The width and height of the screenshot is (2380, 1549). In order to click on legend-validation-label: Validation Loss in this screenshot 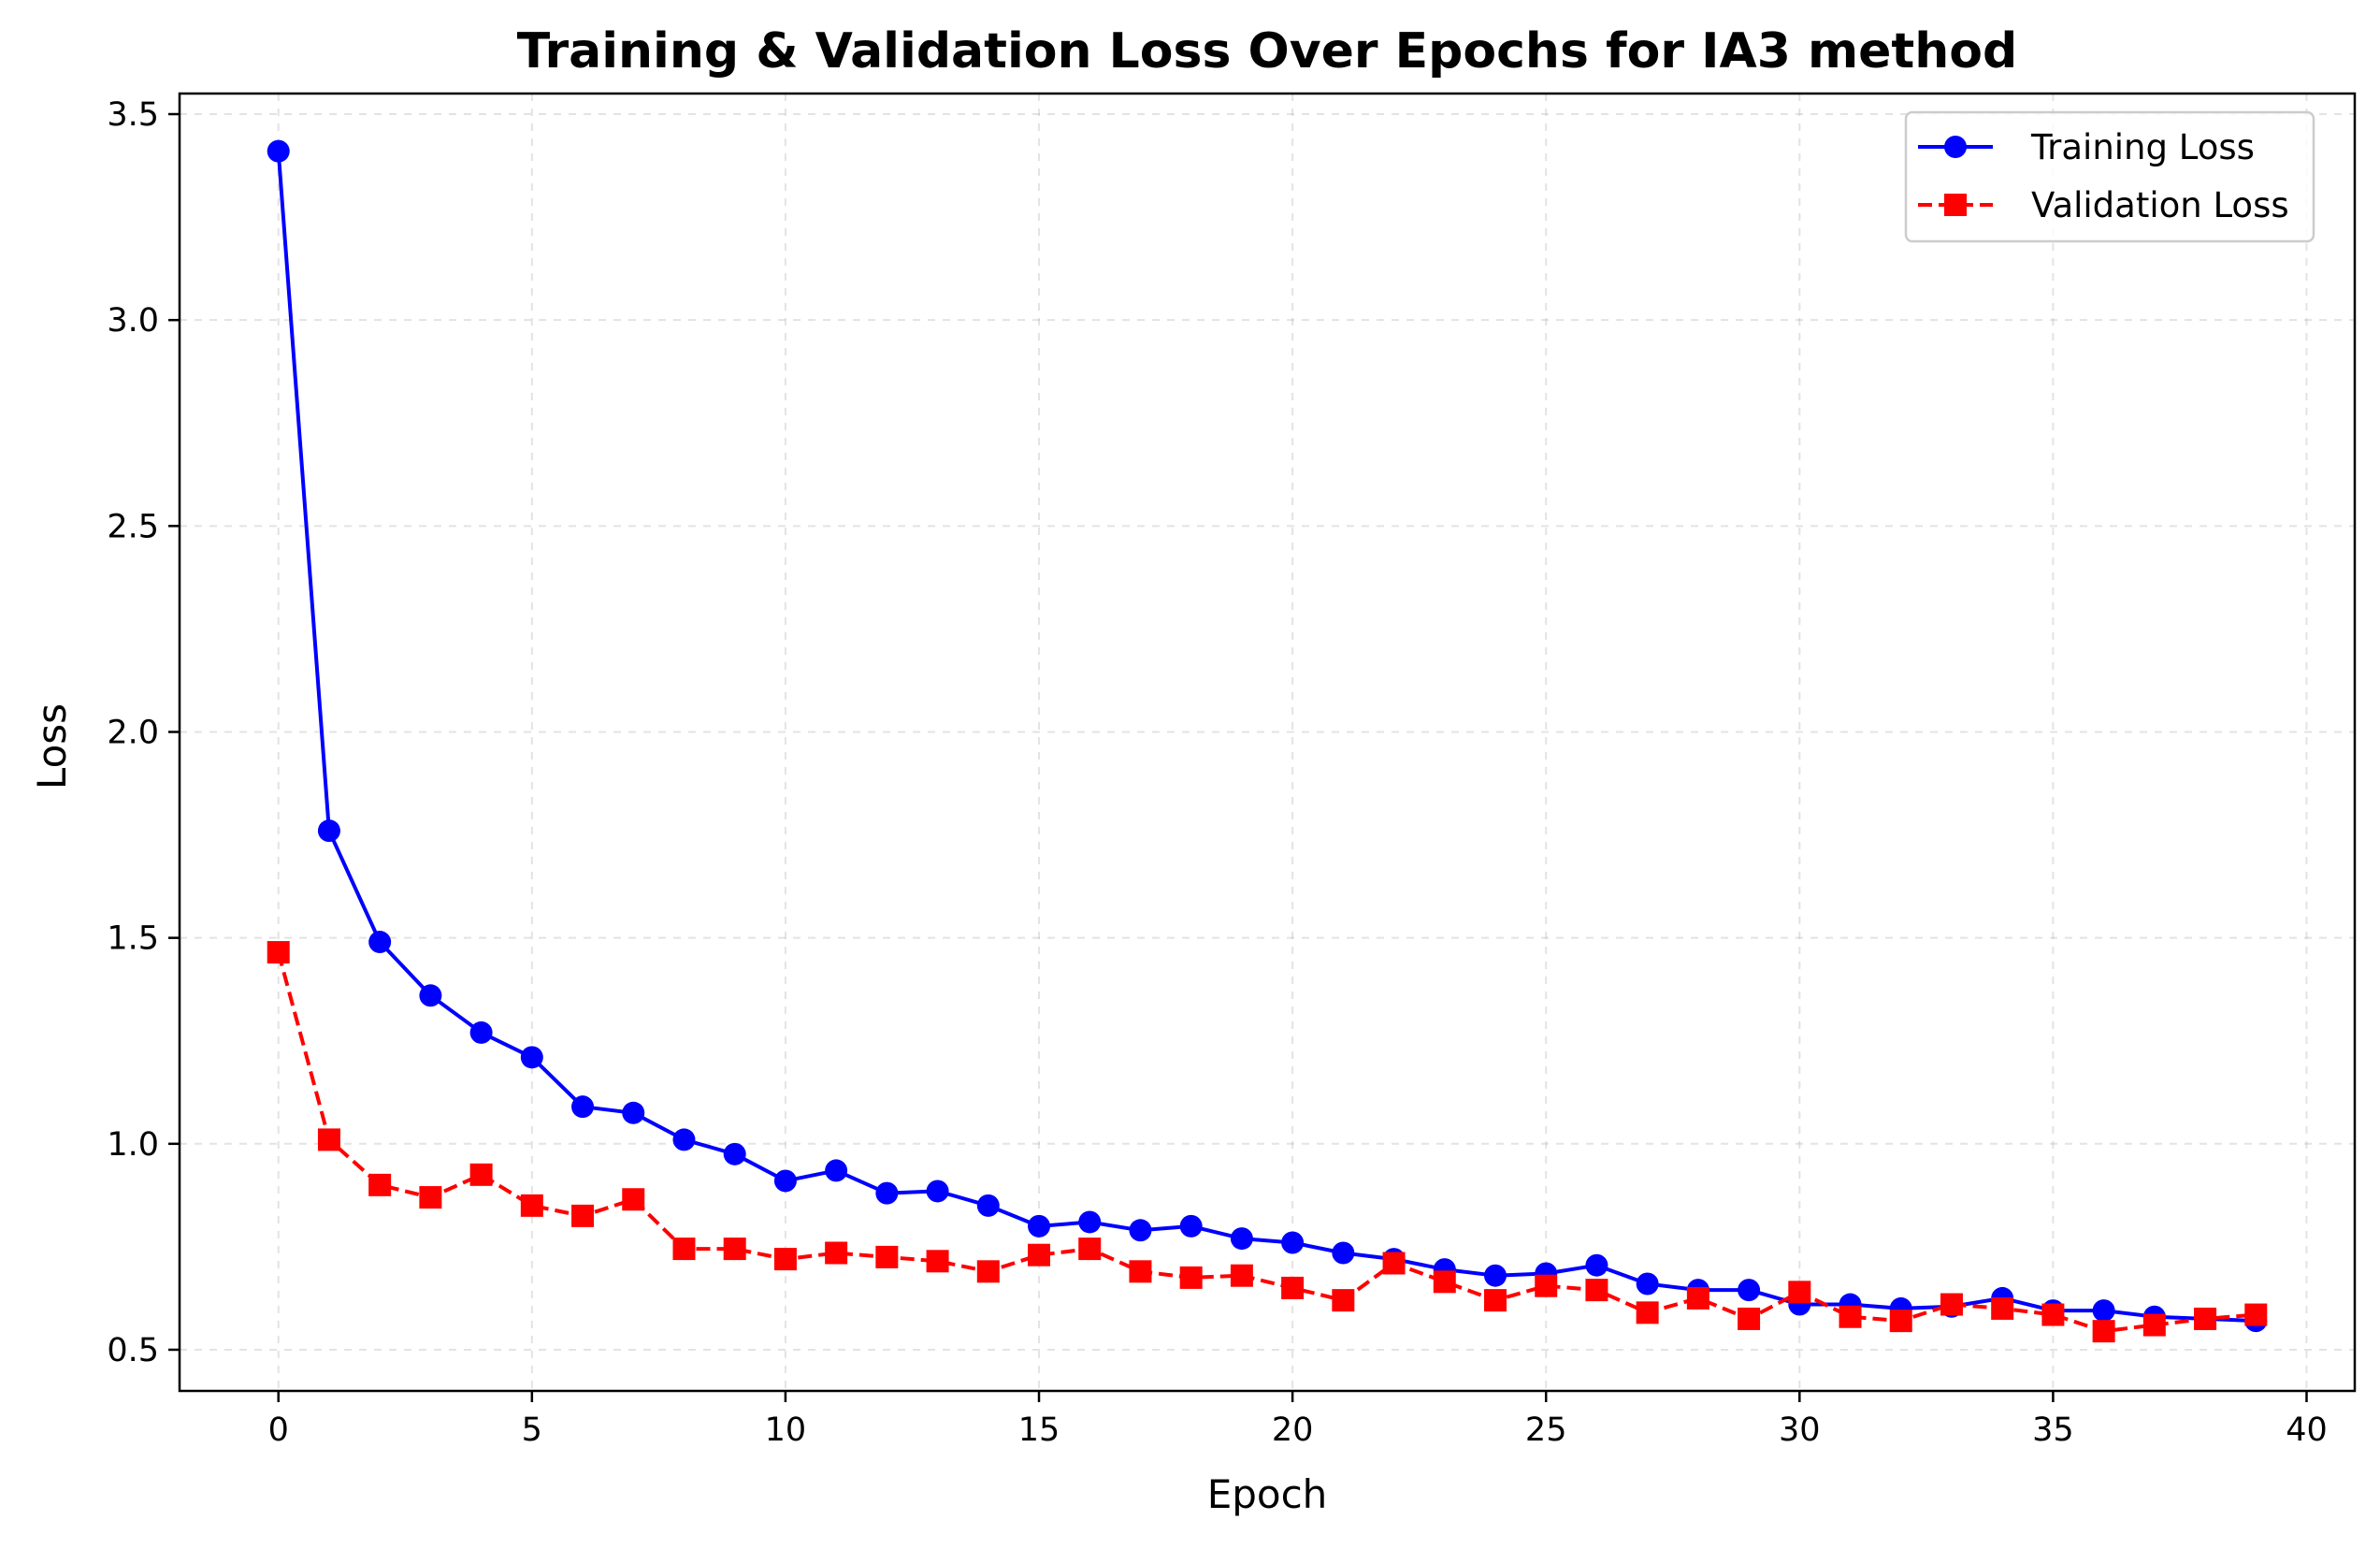, I will do `click(2160, 205)`.